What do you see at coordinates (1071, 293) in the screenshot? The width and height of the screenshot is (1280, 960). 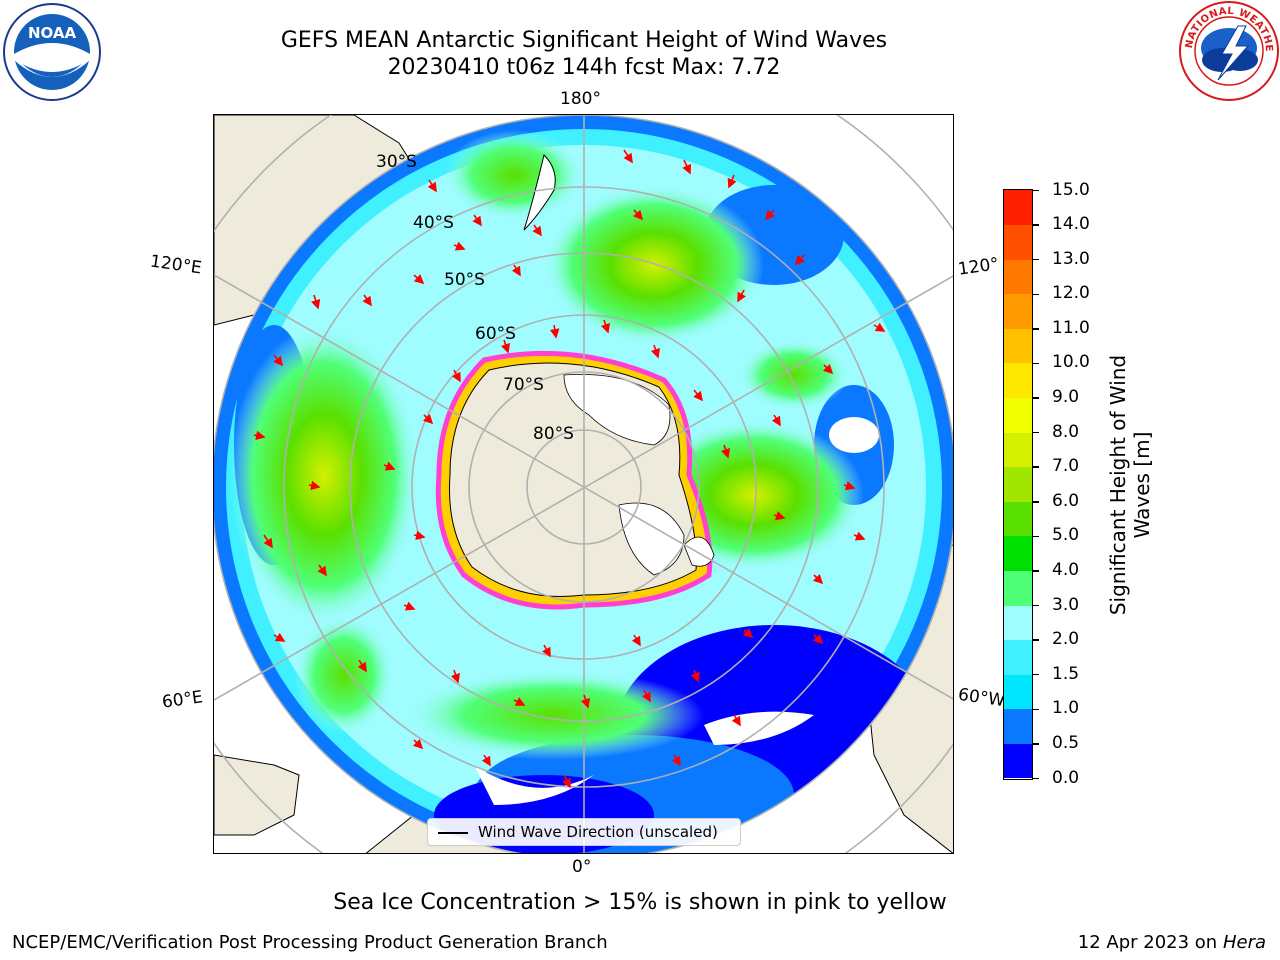 I see `colorbar-tick-label: 12.0` at bounding box center [1071, 293].